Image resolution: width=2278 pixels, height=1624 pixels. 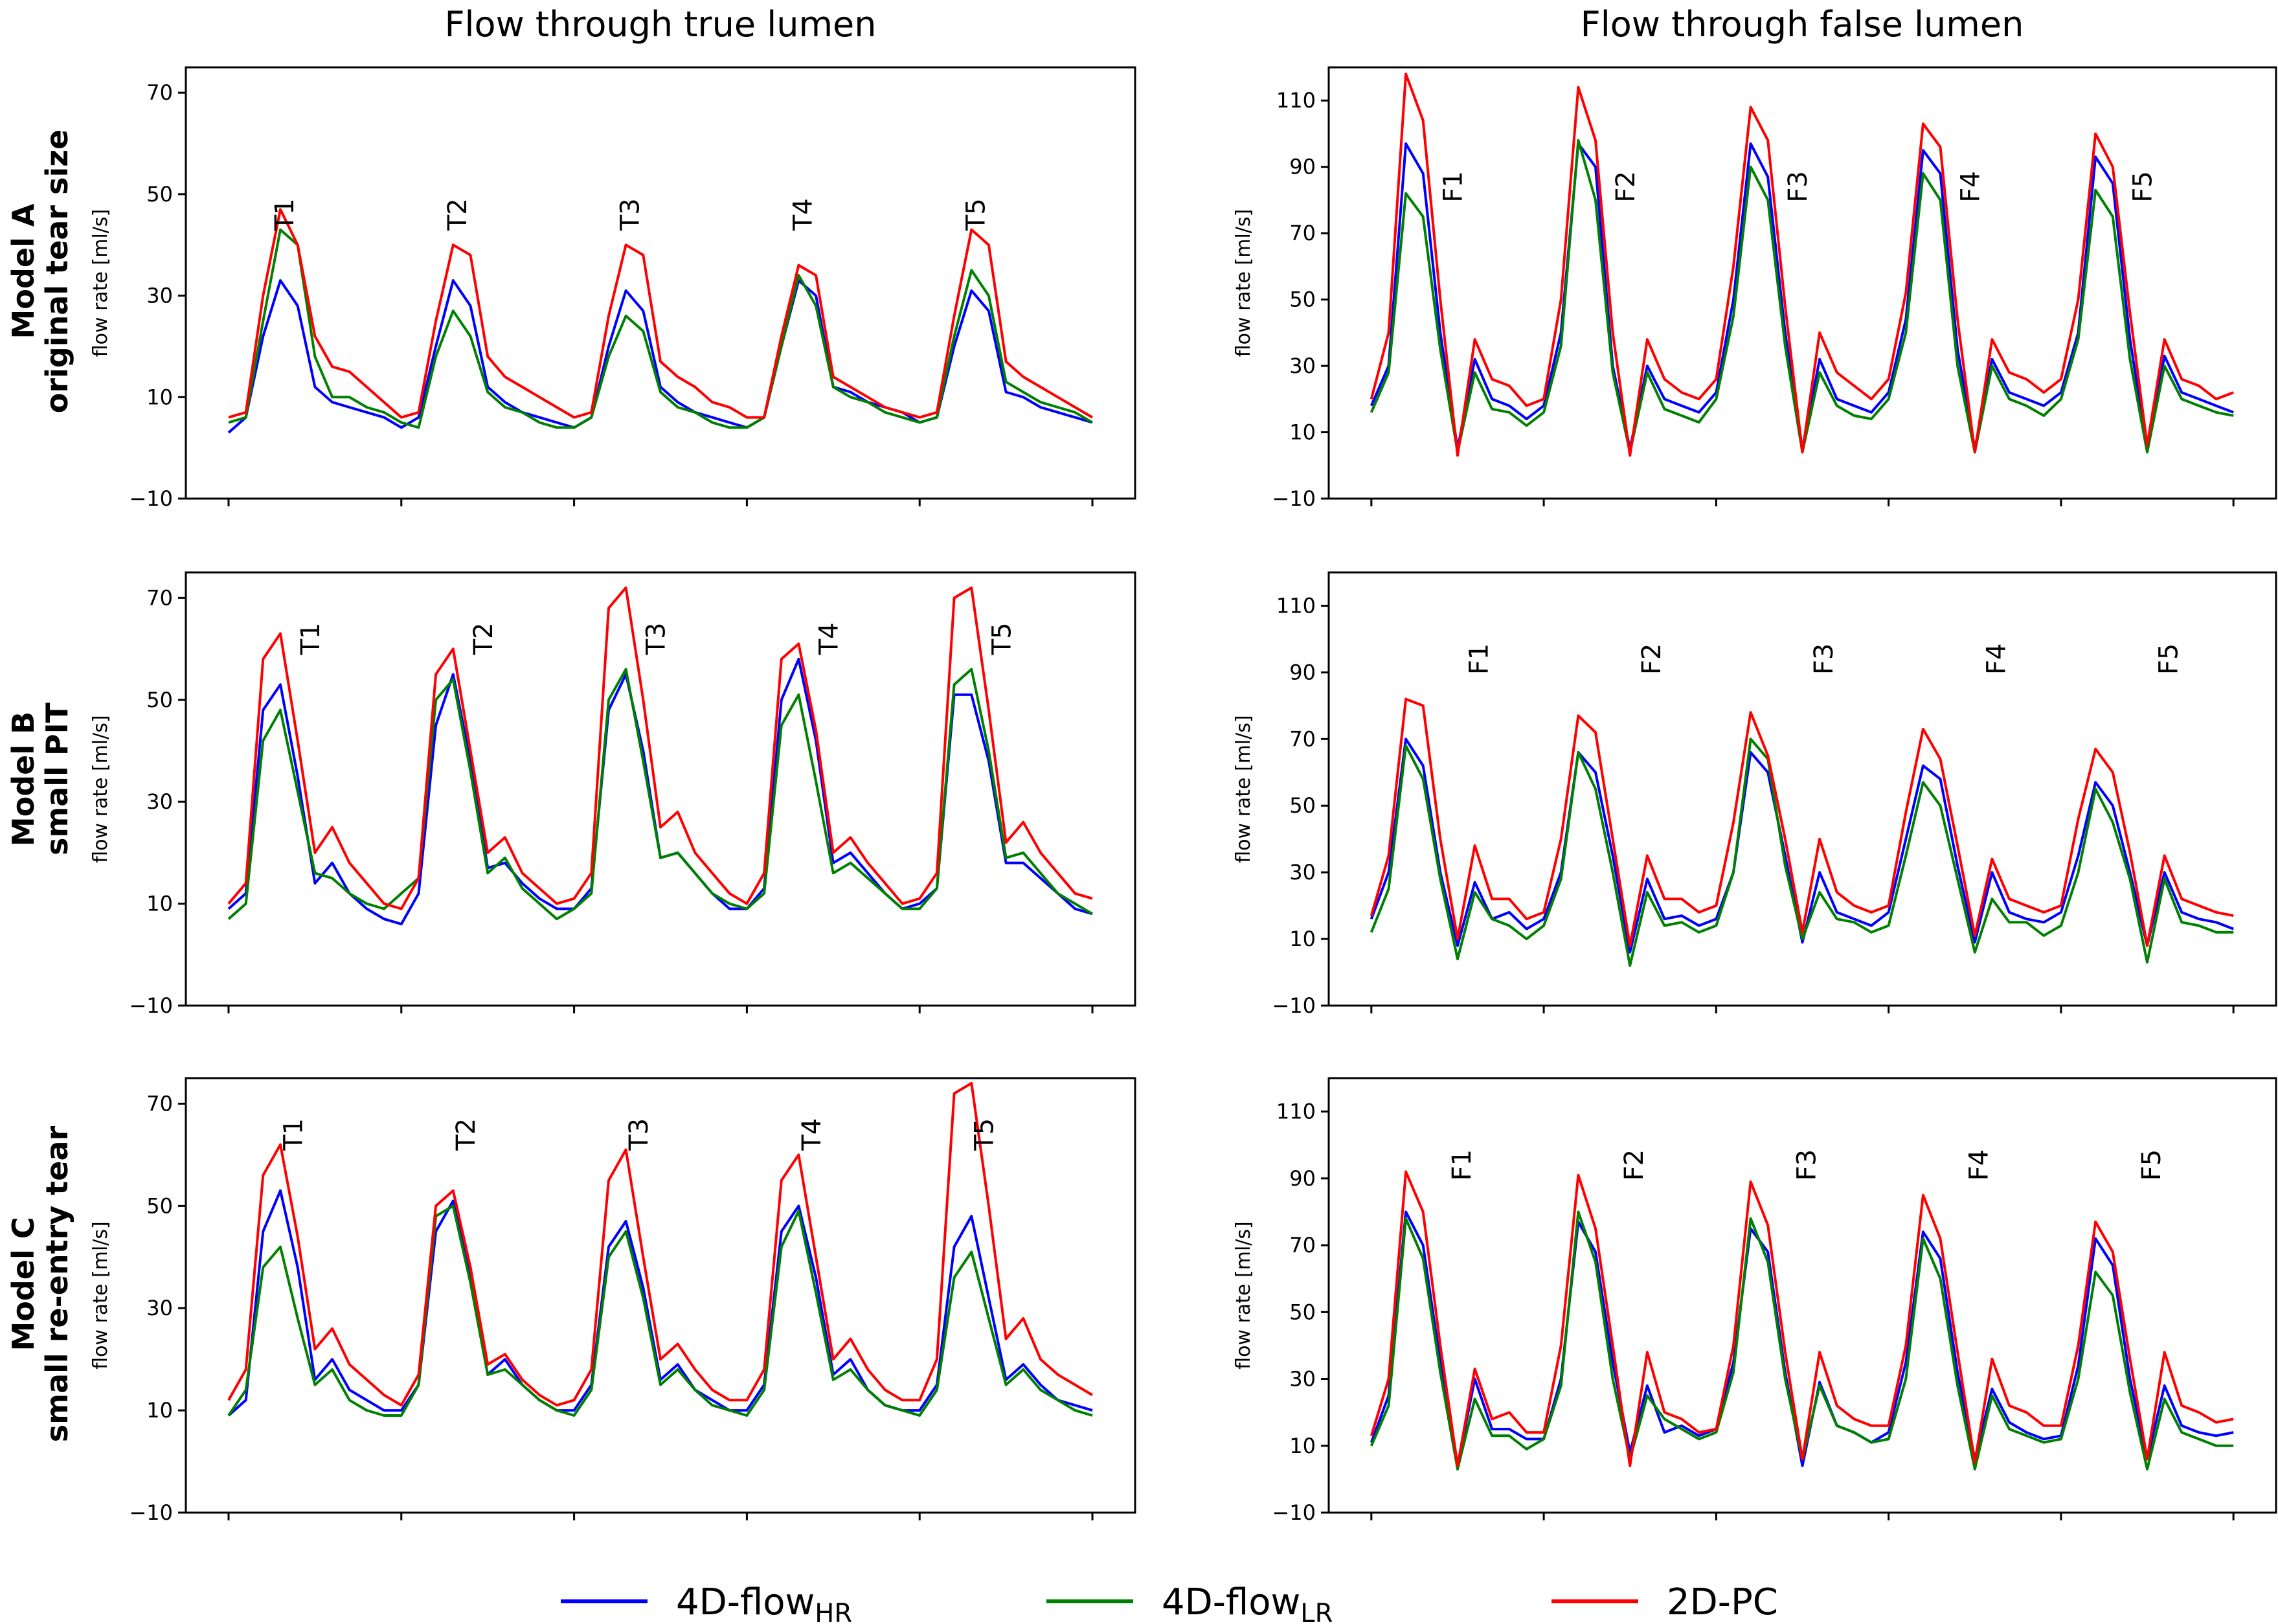 I want to click on chart-panel-A-true: −10 10 30 50 70 flow rate [ml/s] T1 T2 T3 T4 T5, so click(x=612, y=288).